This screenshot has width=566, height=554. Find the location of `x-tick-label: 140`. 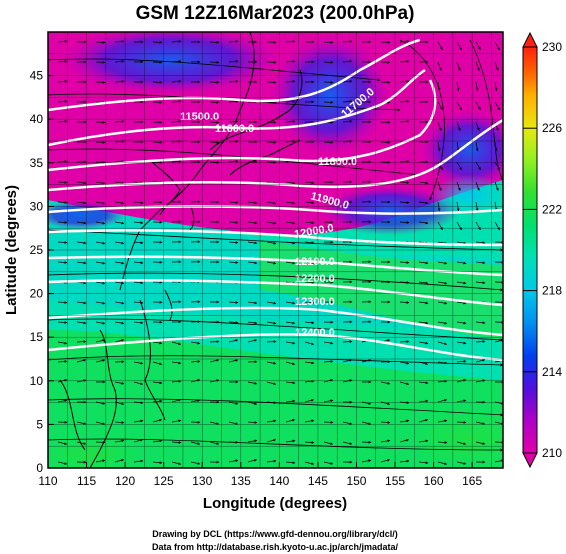

x-tick-label: 140 is located at coordinates (279, 481).